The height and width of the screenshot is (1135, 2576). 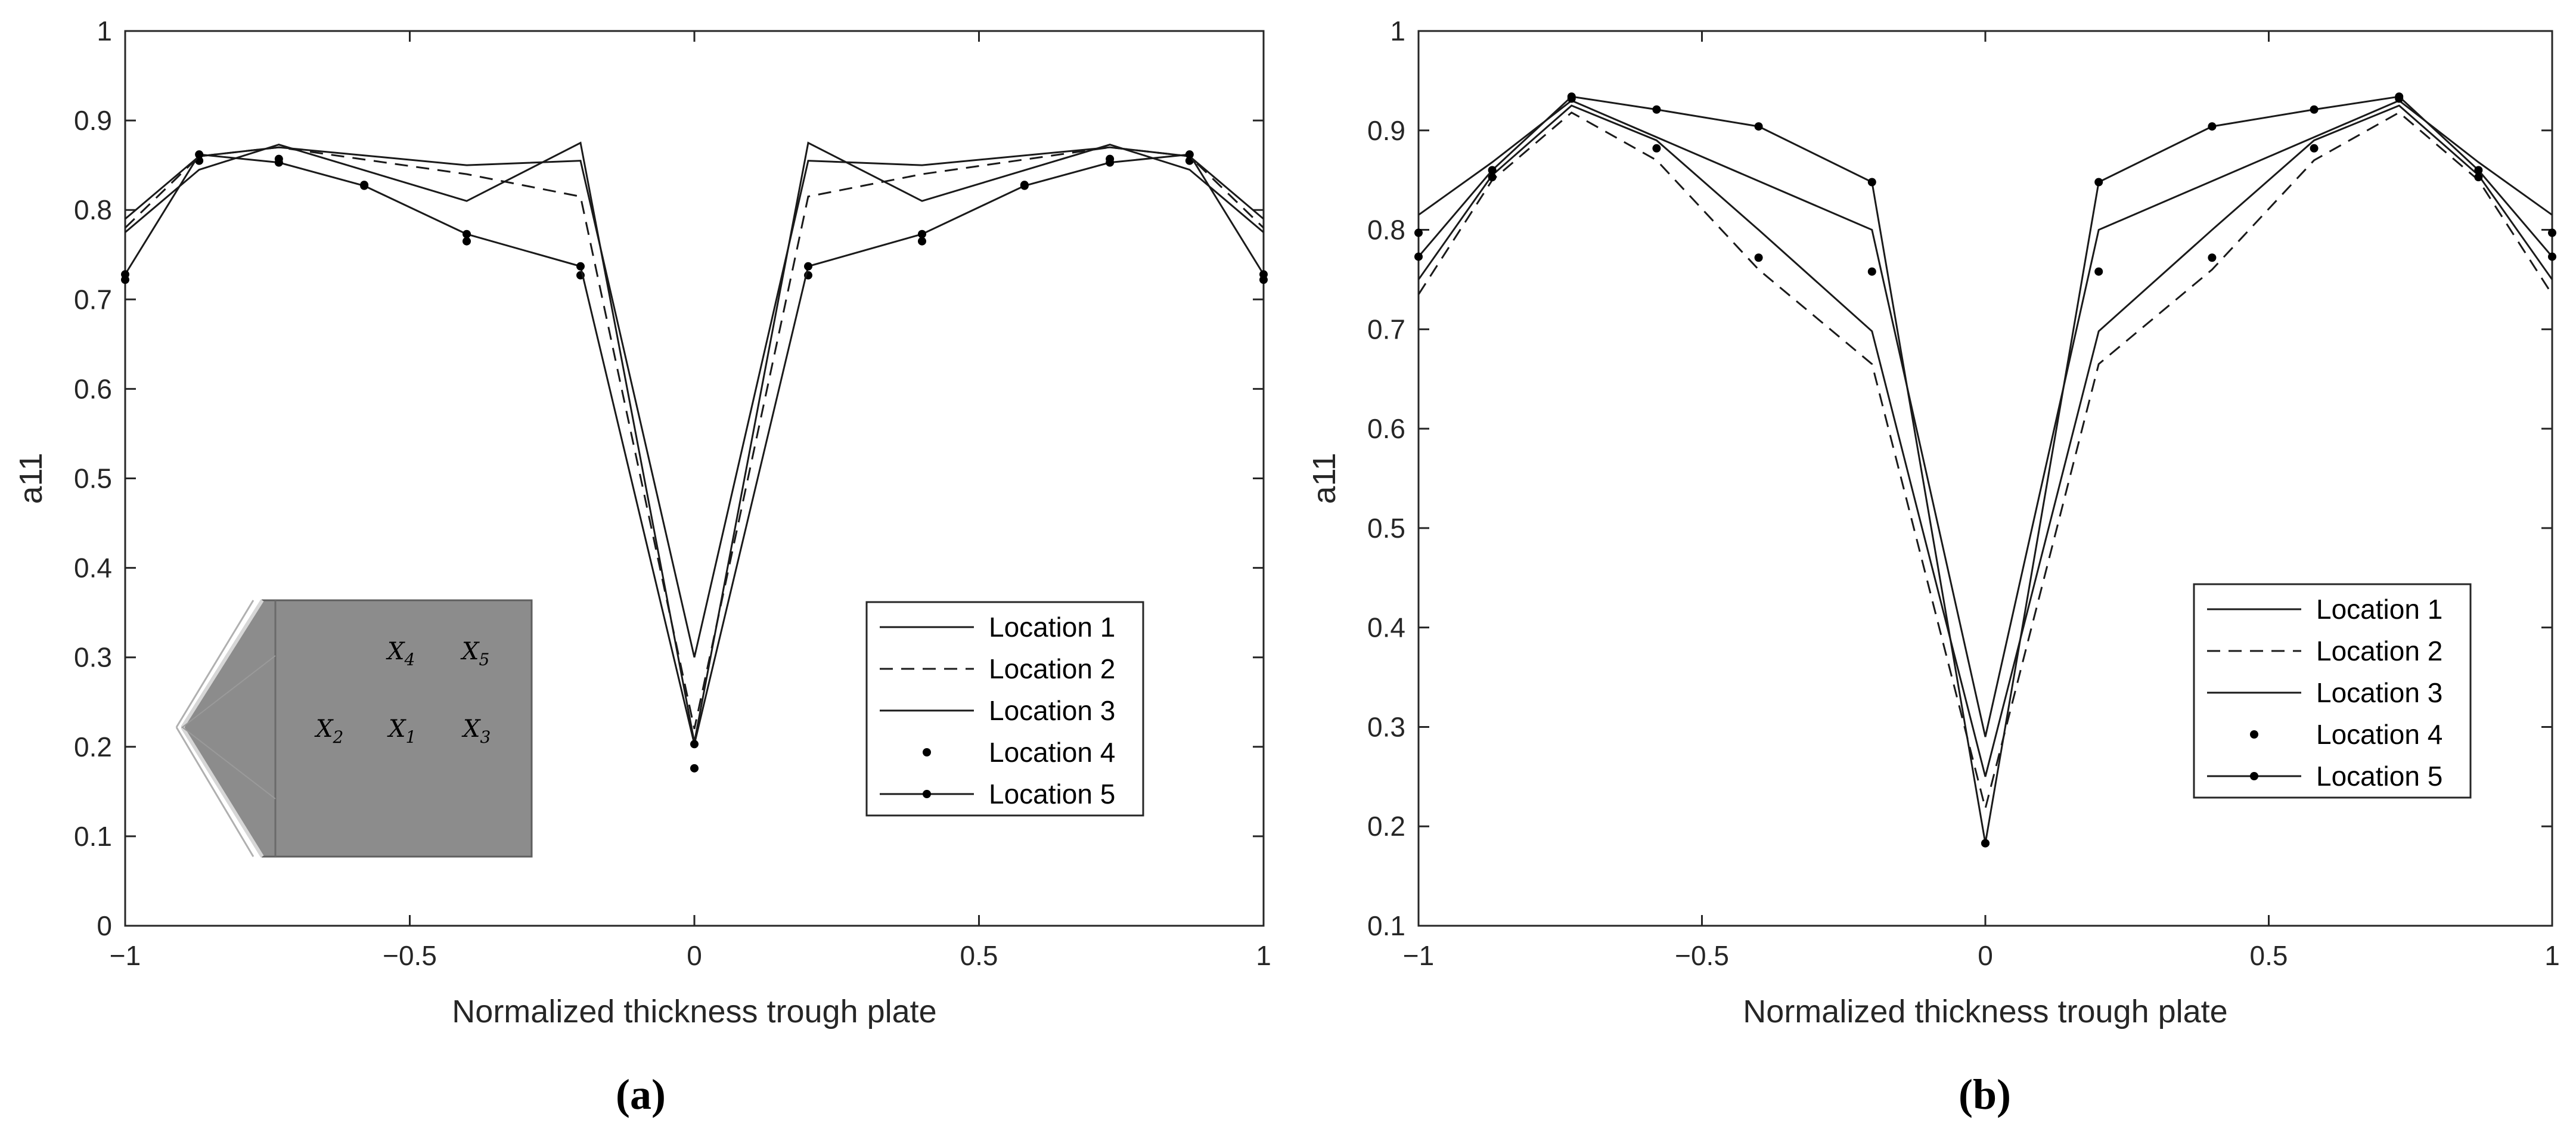 I want to click on panel-caption: (a), so click(x=641, y=1094).